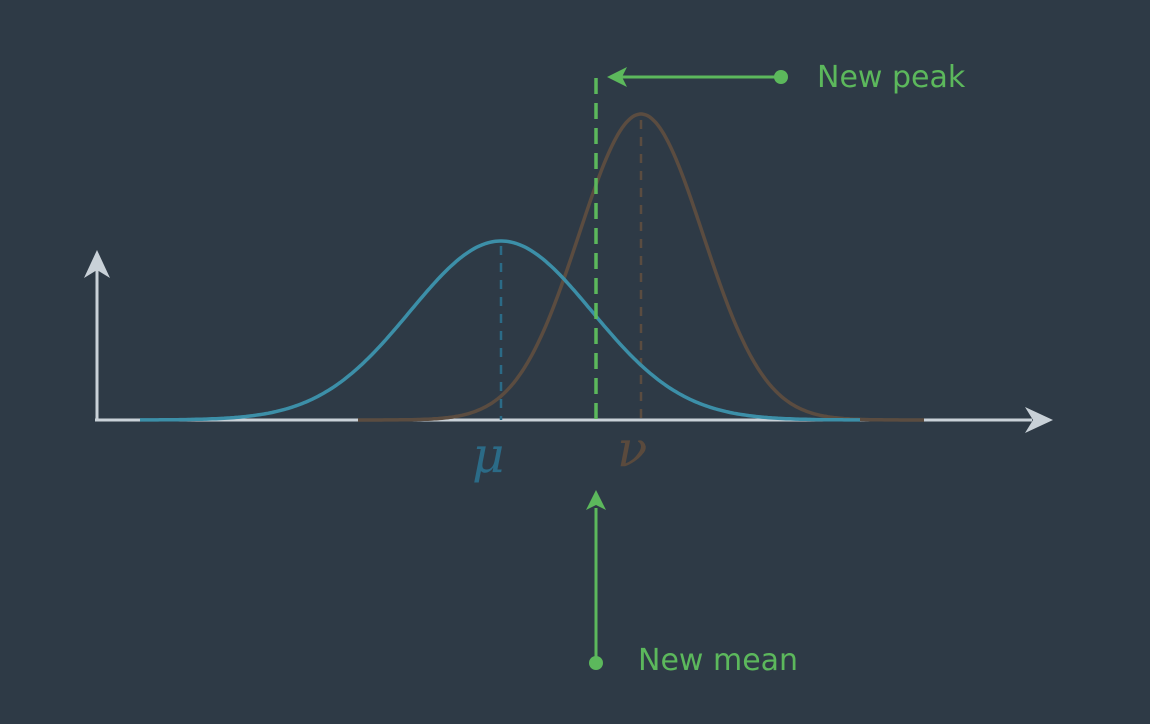  Describe the element at coordinates (488, 455) in the screenshot. I see `mu-label: μ` at that location.